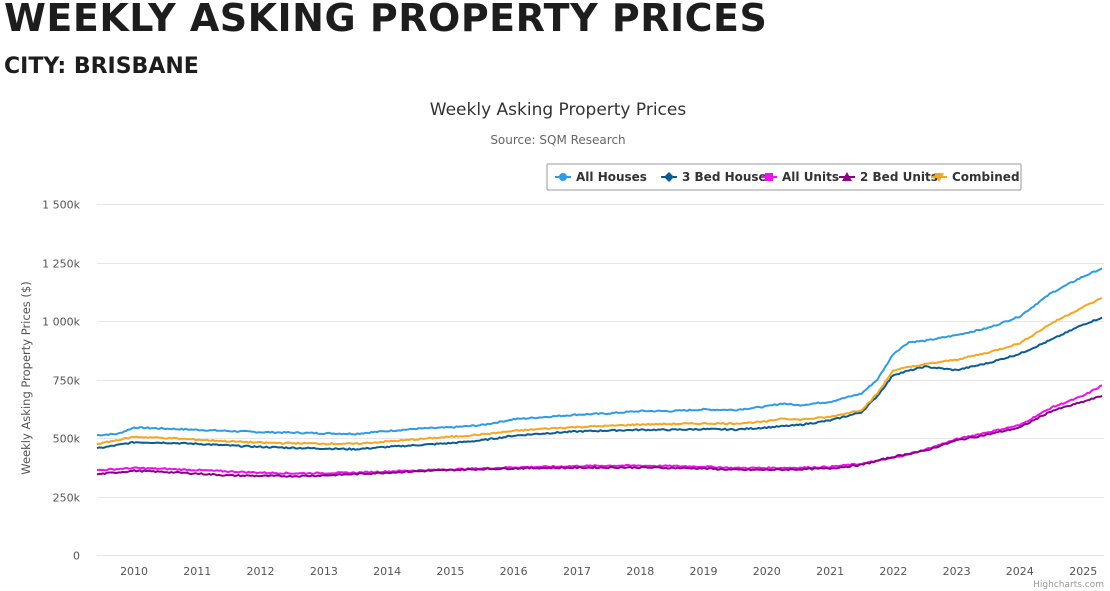  Describe the element at coordinates (899, 177) in the screenshot. I see `legend-label: 2 Bed Units` at that location.